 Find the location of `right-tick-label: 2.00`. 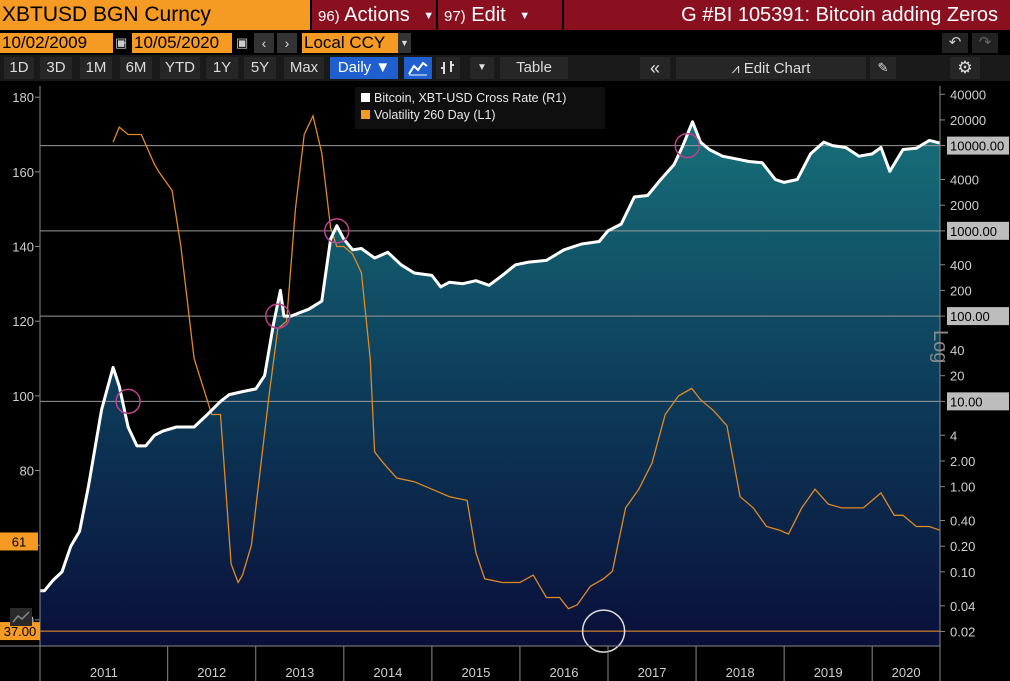

right-tick-label: 2.00 is located at coordinates (962, 461).